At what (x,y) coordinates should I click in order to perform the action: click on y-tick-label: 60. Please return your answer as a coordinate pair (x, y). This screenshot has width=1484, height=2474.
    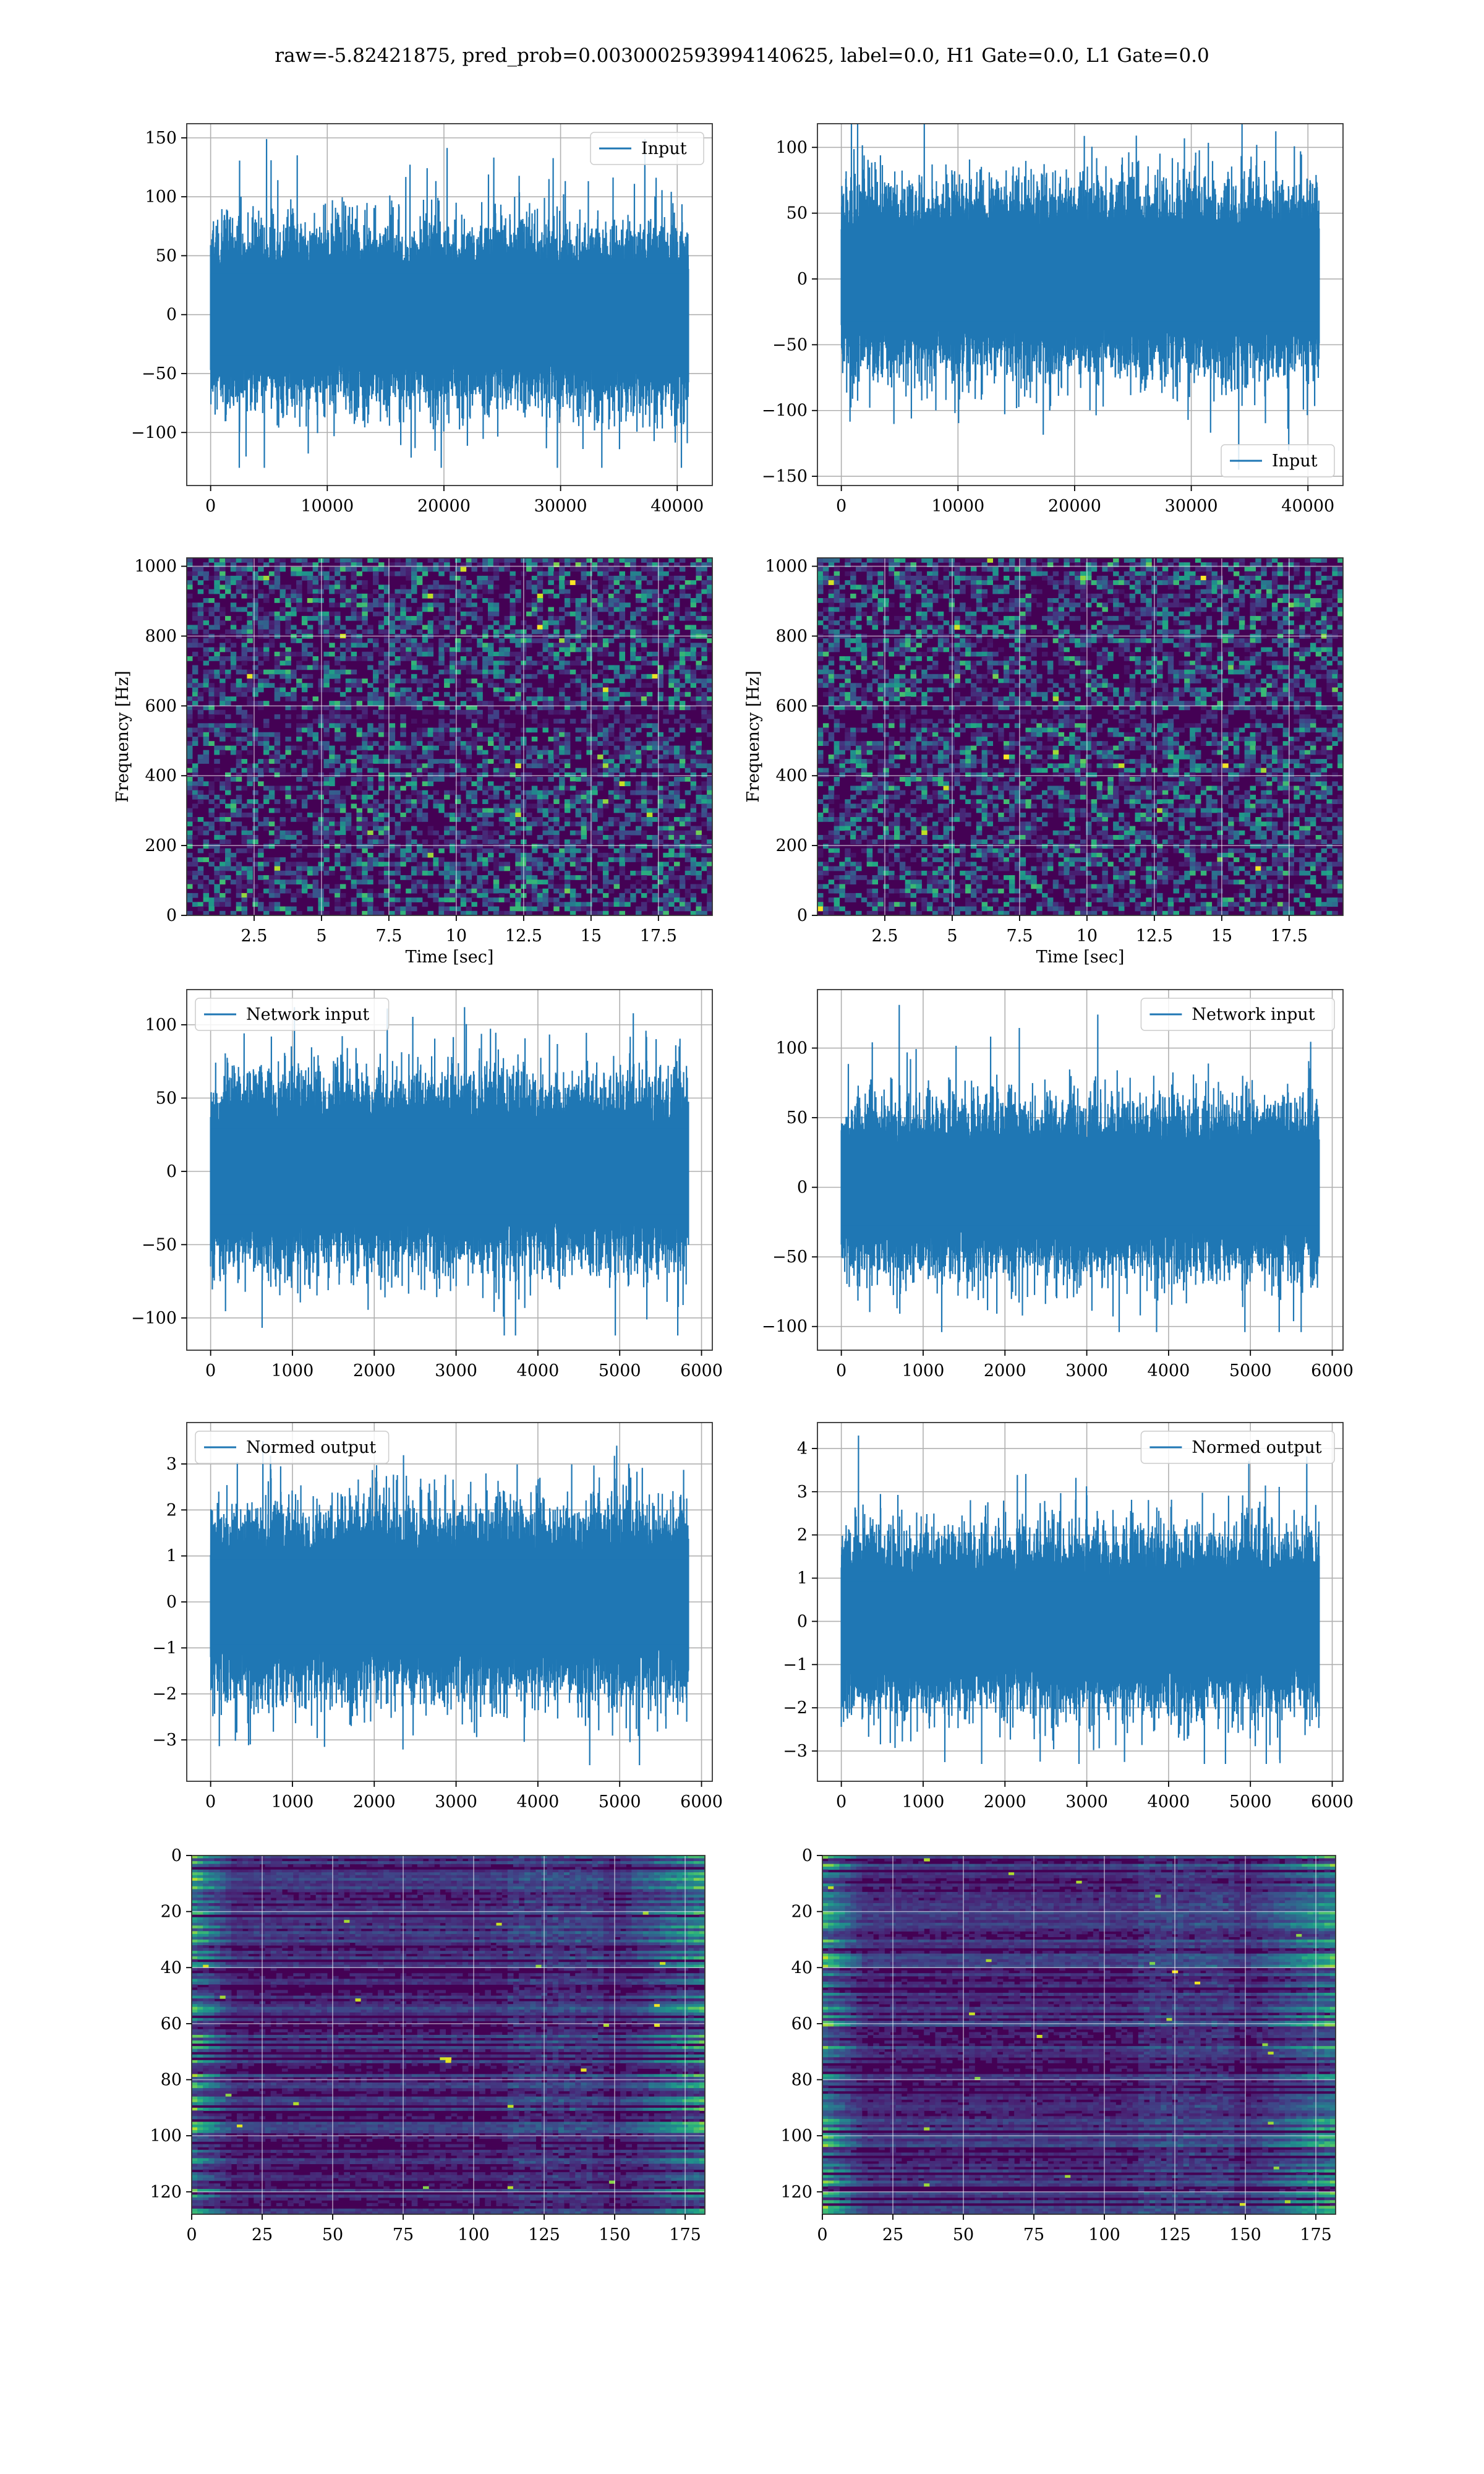
    Looking at the image, I should click on (801, 2024).